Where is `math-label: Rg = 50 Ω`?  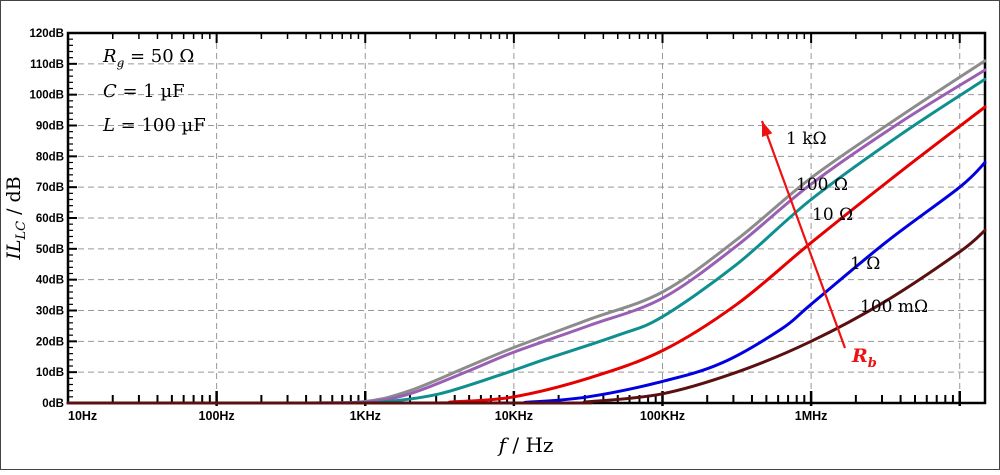 math-label: Rg = 50 Ω is located at coordinates (148, 58).